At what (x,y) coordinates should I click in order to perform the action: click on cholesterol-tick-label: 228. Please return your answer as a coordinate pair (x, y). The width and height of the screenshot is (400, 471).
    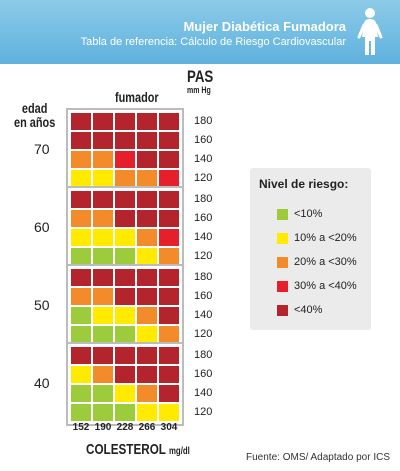
    Looking at the image, I should click on (125, 427).